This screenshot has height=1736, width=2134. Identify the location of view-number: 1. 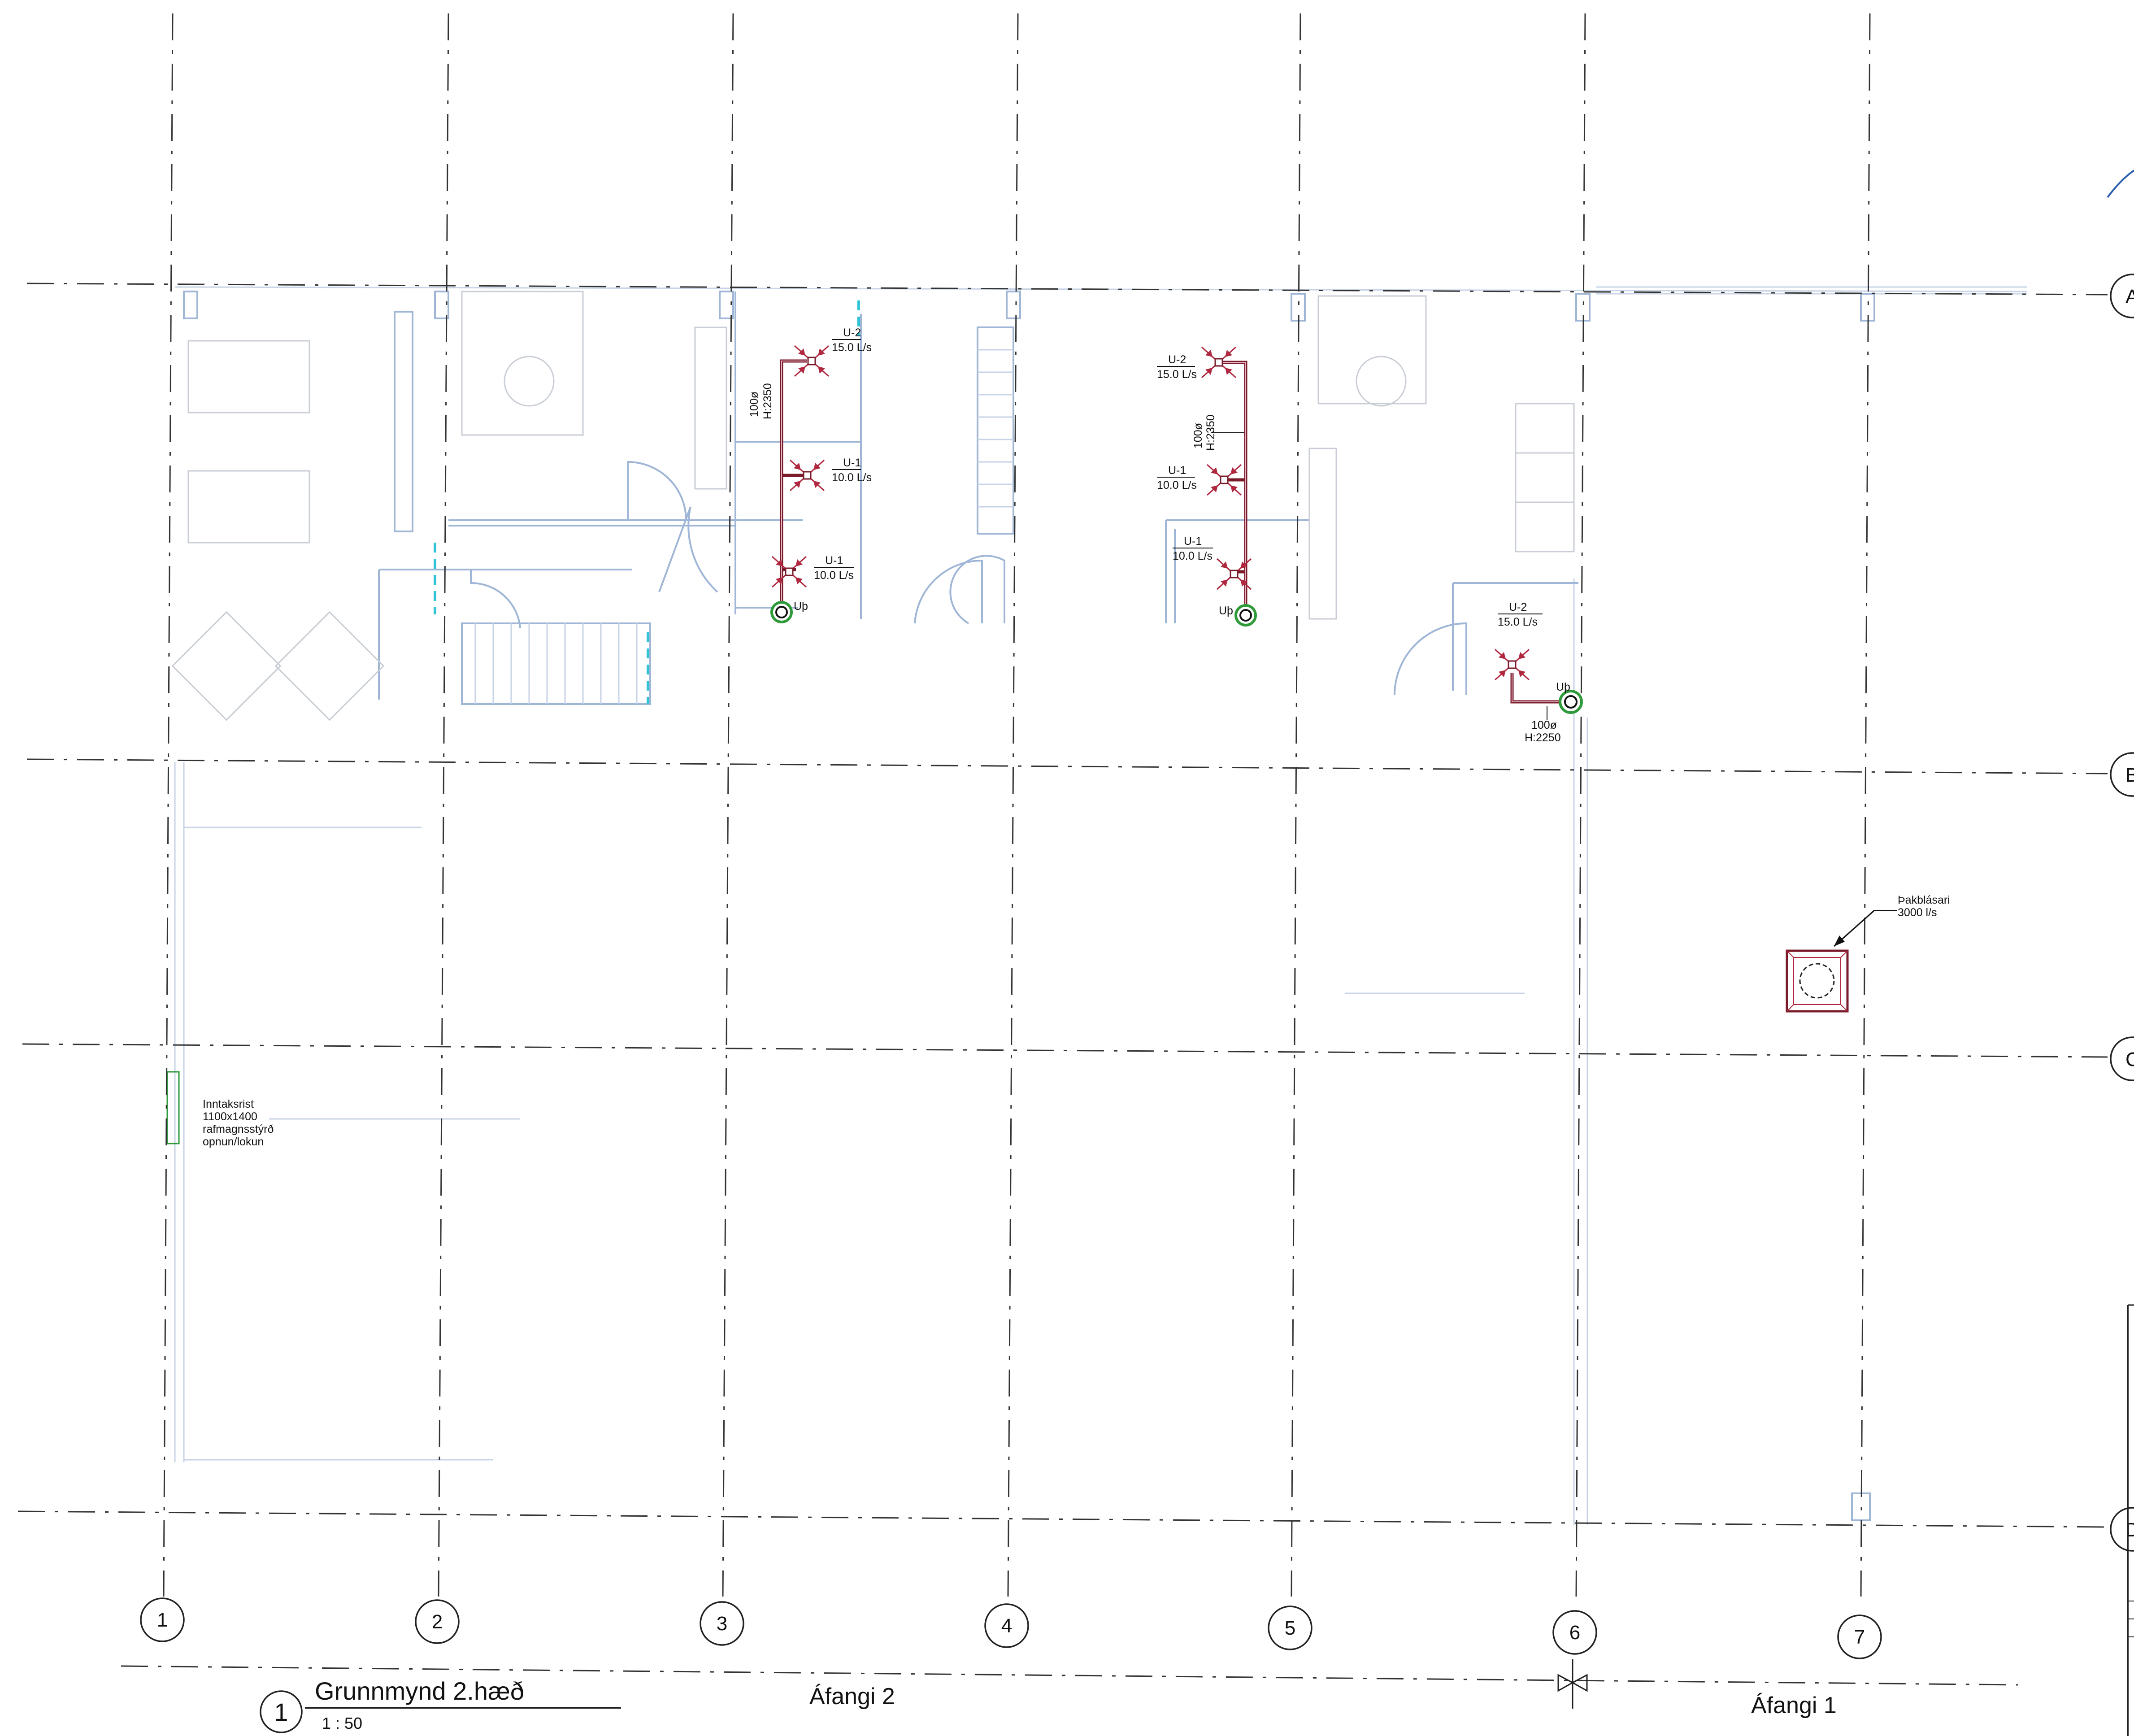
(281, 1712).